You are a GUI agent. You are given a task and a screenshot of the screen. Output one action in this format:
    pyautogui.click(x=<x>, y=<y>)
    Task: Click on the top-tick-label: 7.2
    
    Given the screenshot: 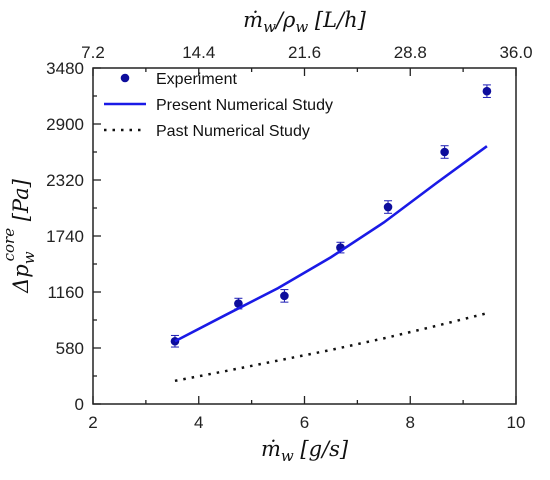 What is the action you would take?
    pyautogui.click(x=93, y=52)
    